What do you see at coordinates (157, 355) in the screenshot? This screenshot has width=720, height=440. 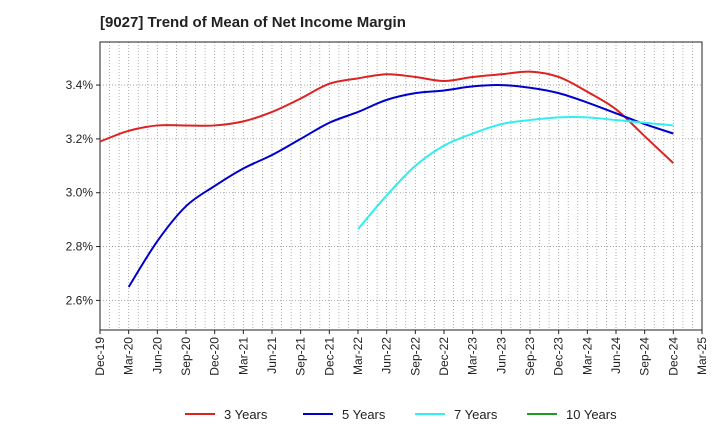 I see `x-tick-label: Jun-20` at bounding box center [157, 355].